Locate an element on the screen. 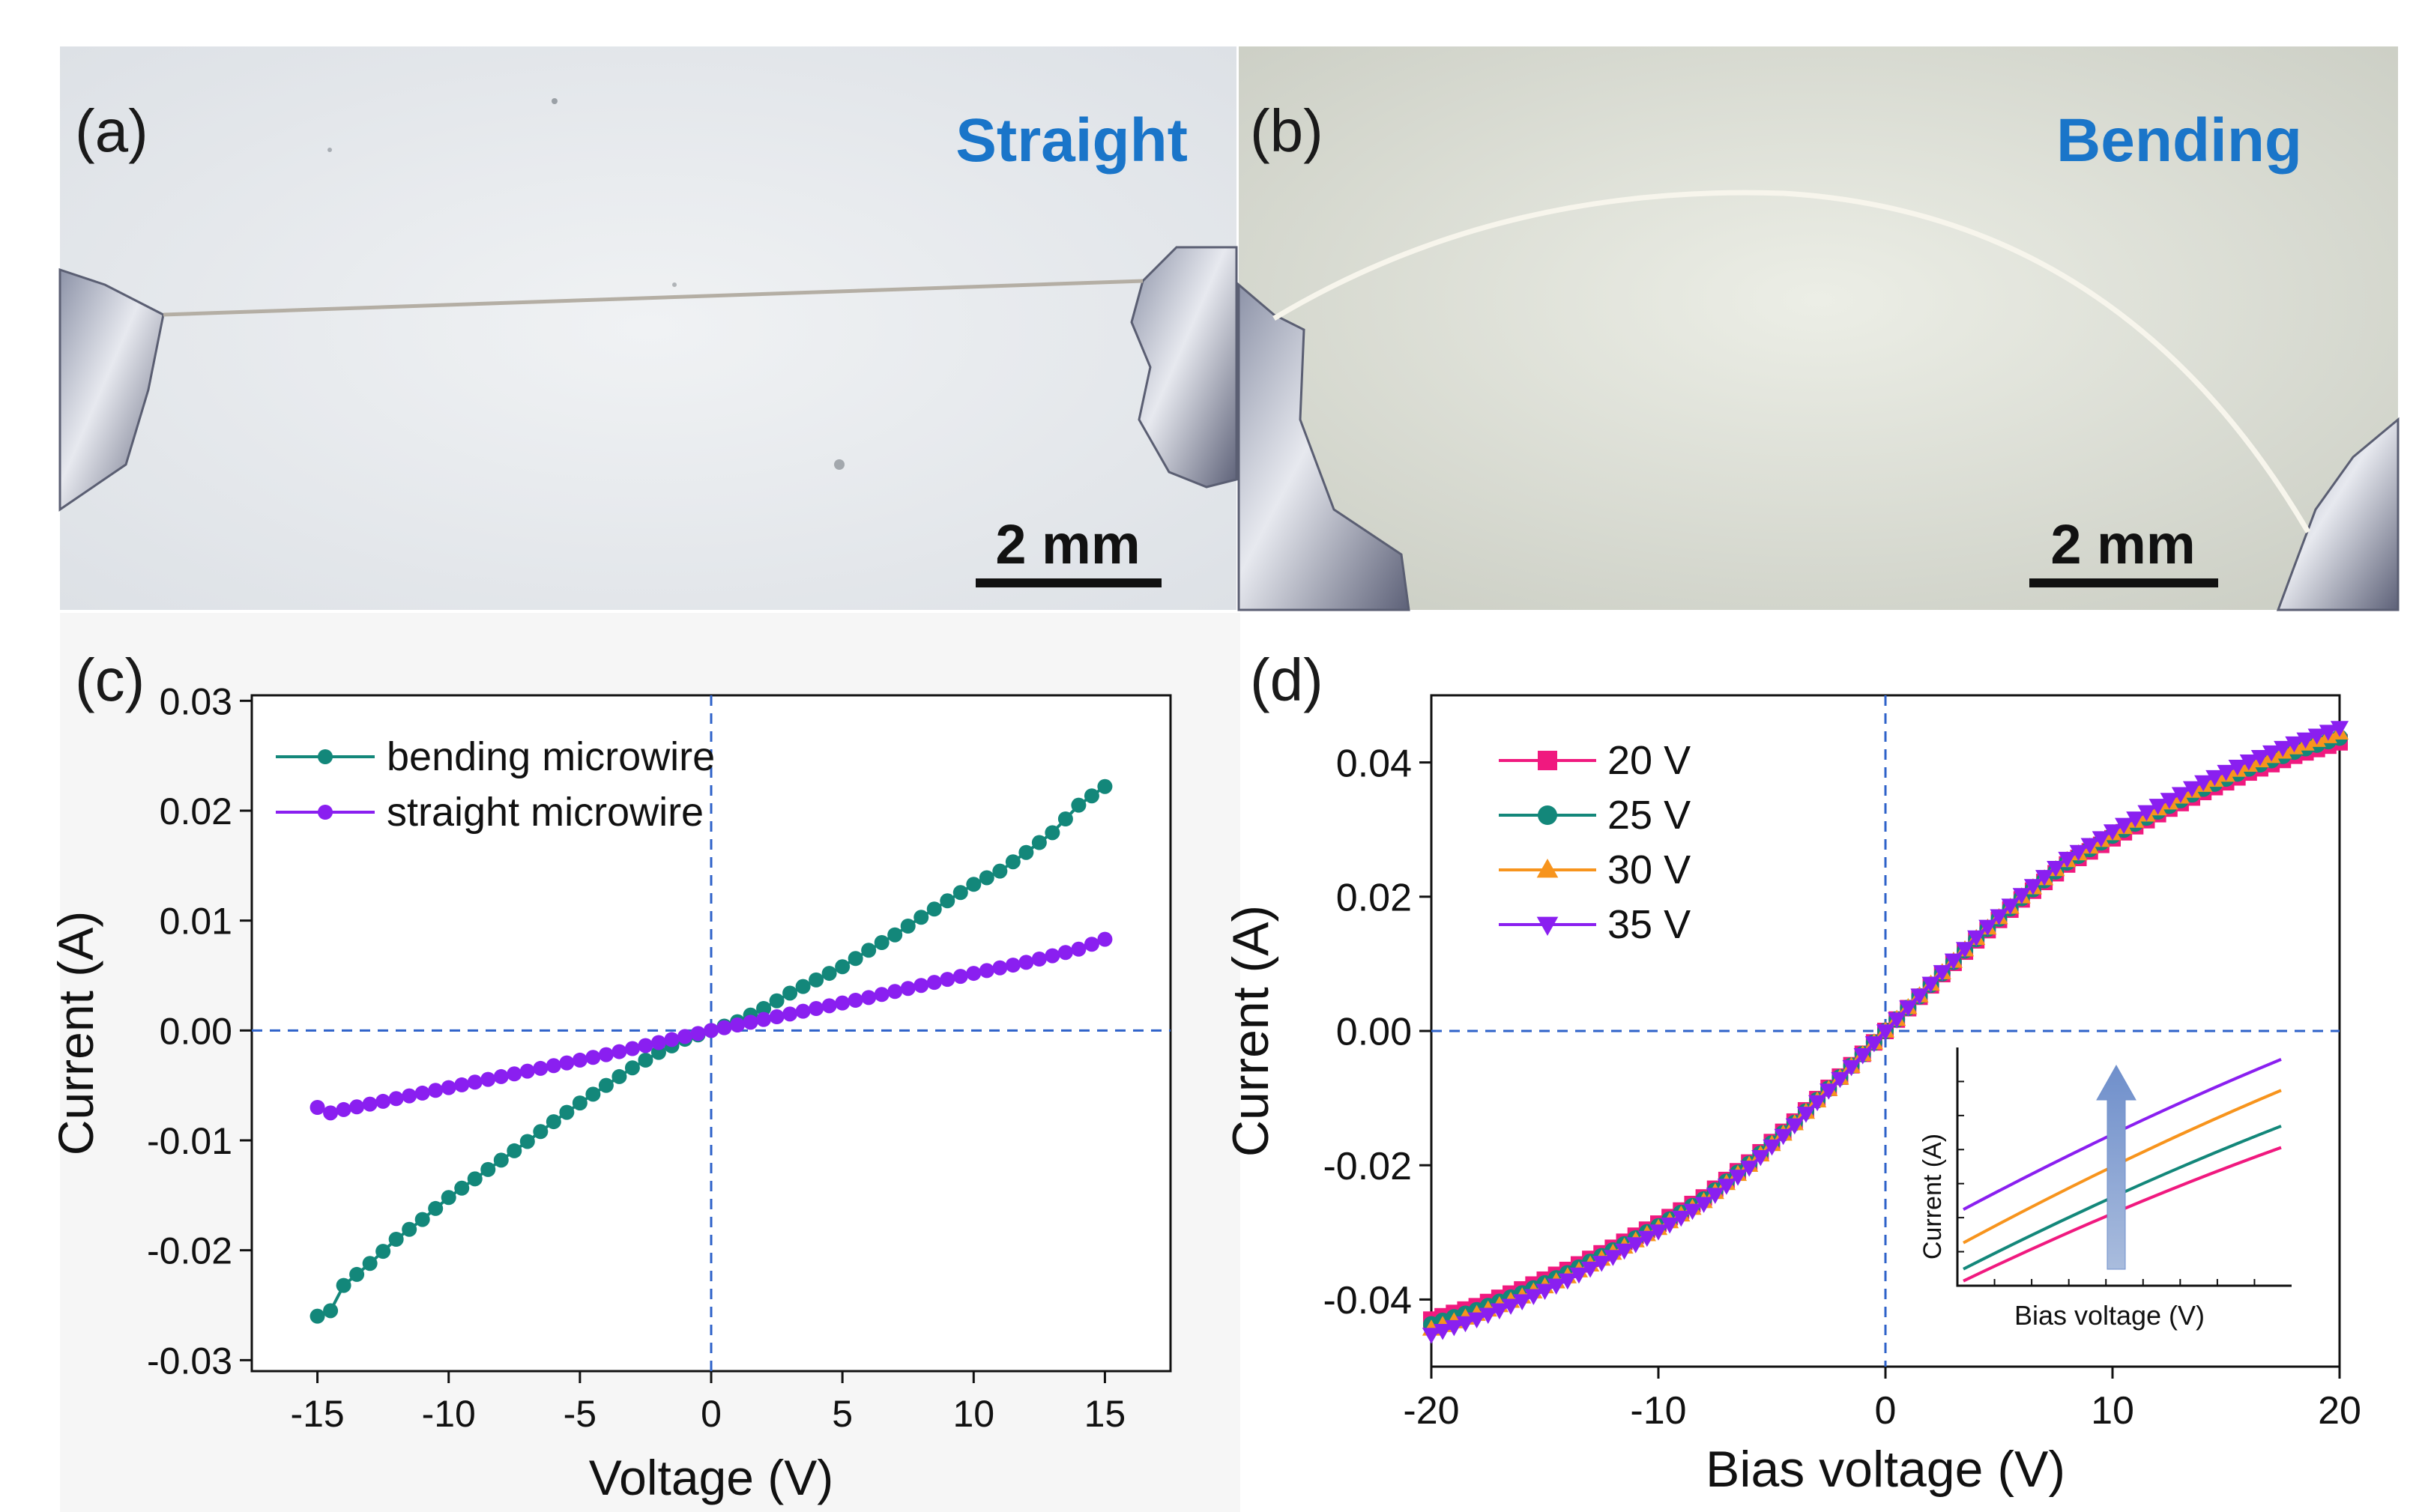 This screenshot has width=2428, height=1512. legend-label: 25 V is located at coordinates (1649, 815).